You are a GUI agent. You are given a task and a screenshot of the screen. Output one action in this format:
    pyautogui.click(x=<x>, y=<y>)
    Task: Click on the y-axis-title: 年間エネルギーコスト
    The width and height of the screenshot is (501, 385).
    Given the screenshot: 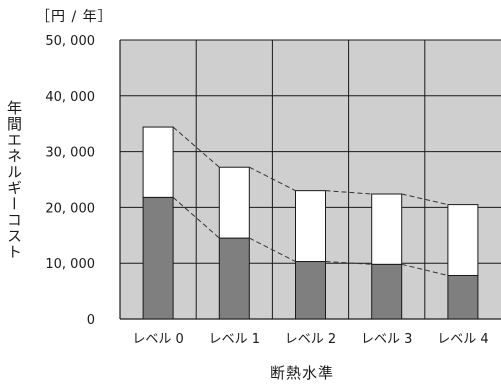 What is the action you would take?
    pyautogui.click(x=14, y=180)
    